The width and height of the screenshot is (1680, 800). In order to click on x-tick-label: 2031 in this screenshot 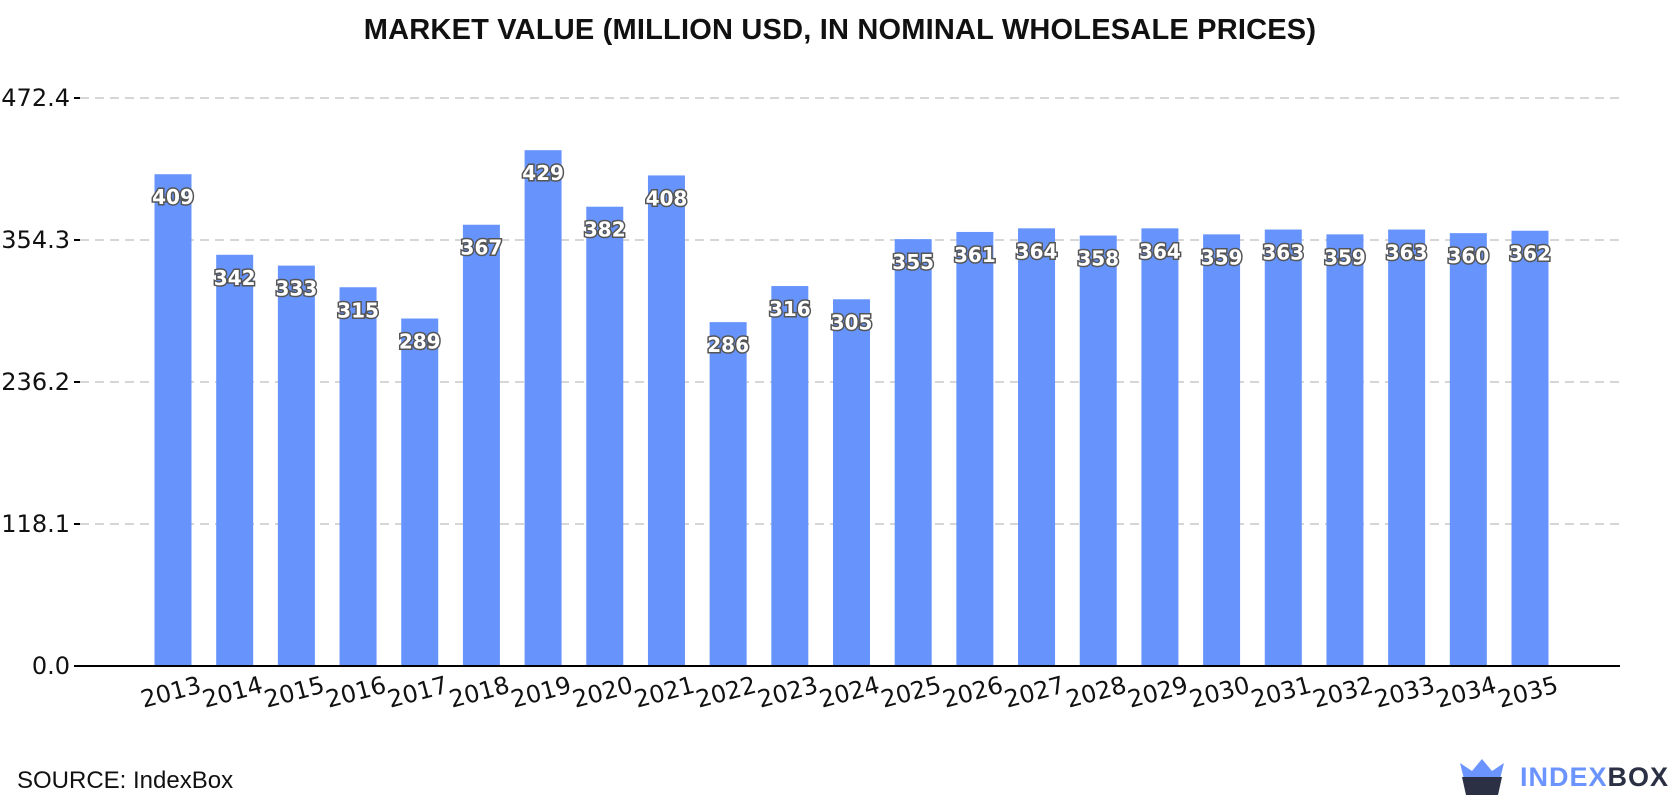, I will do `click(1281, 692)`.